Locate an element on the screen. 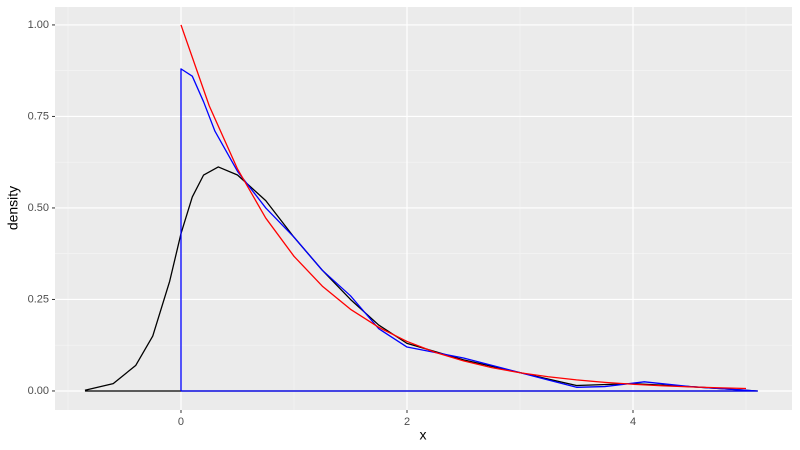  y-tick-label: 0.25 is located at coordinates (38, 299).